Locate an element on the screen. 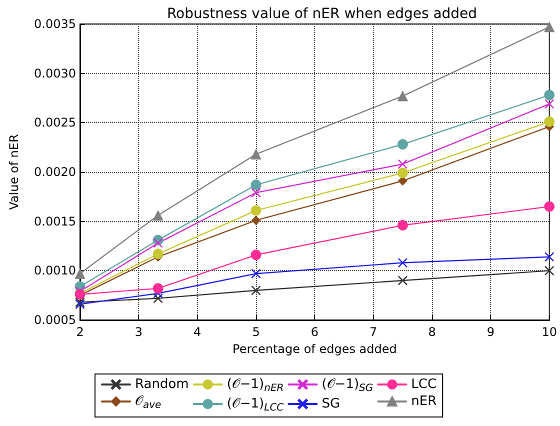 Image resolution: width=560 pixels, height=426 pixels. legend-label: Random is located at coordinates (162, 384).